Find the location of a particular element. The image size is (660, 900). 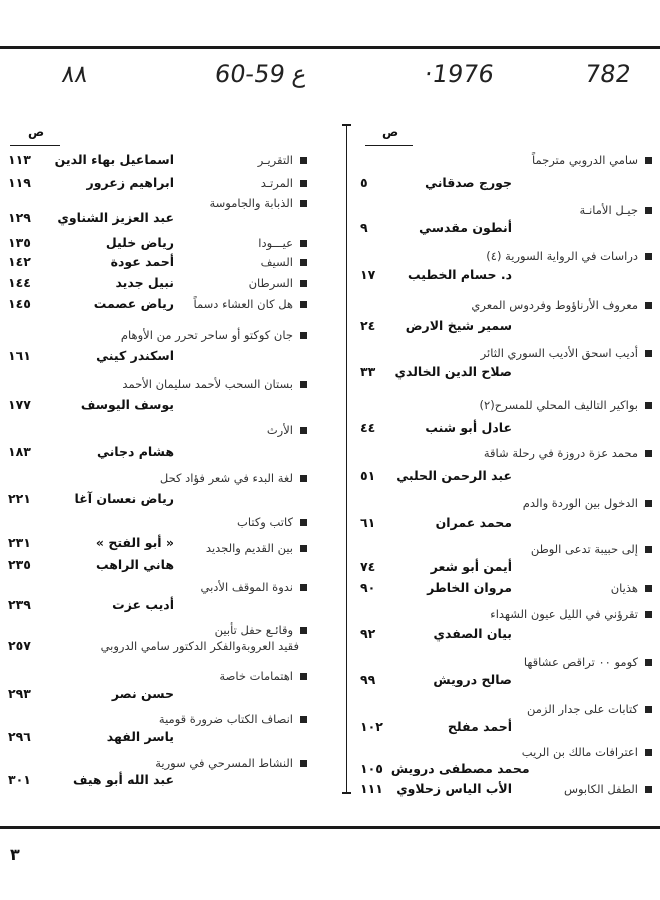

right-entry-title: الدخول بين الوردة والدم is located at coordinates (587, 503).